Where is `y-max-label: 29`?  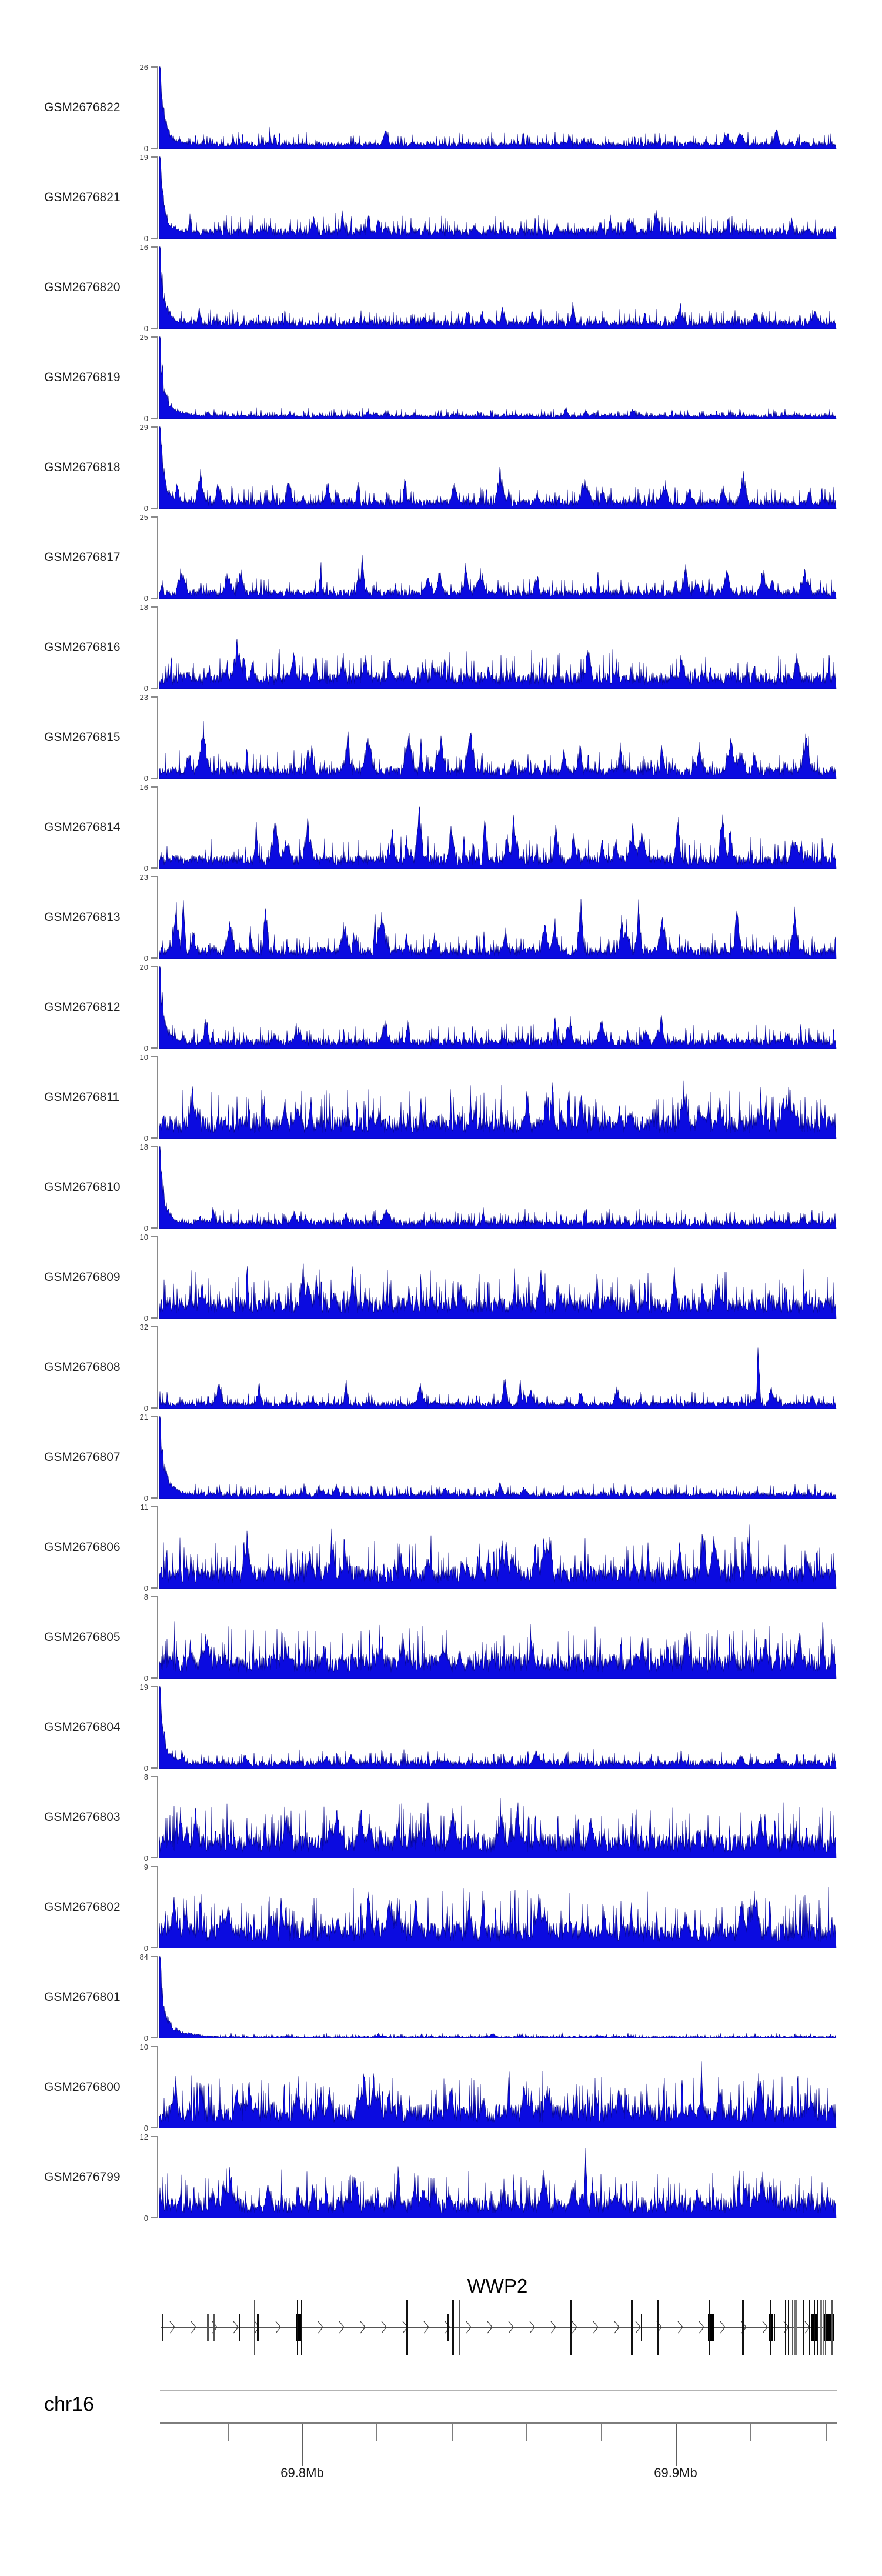 y-max-label: 29 is located at coordinates (143, 427).